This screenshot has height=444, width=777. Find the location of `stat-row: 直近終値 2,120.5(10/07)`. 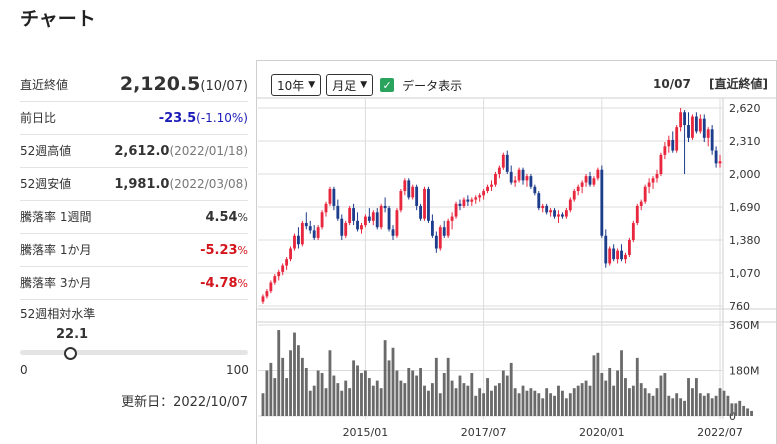

stat-row: 直近終値 2,120.5(10/07) is located at coordinates (134, 82).